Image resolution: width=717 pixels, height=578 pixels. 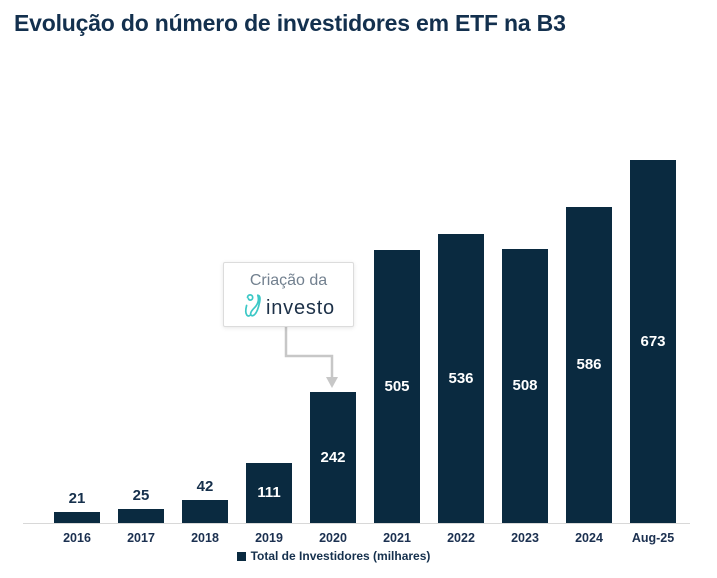 What do you see at coordinates (141, 495) in the screenshot?
I see `bar-value-label-2017: 25` at bounding box center [141, 495].